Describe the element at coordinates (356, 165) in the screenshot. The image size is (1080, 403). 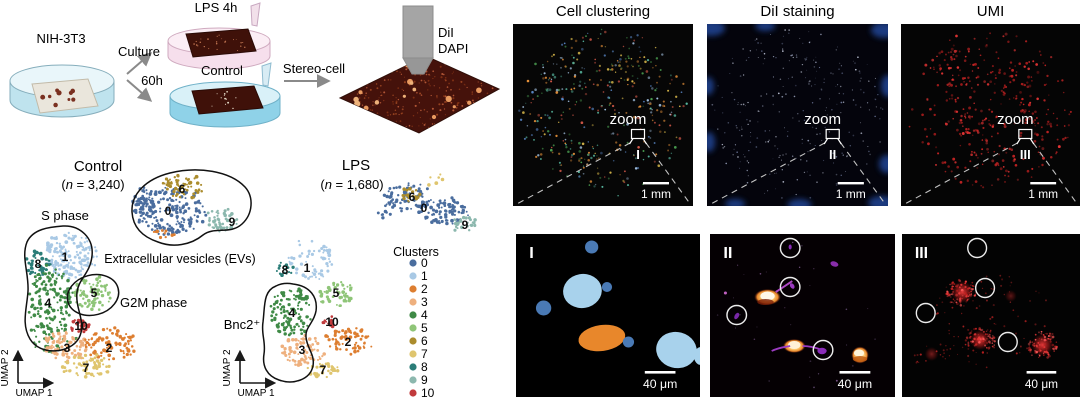
I see `lps-title: LPS` at that location.